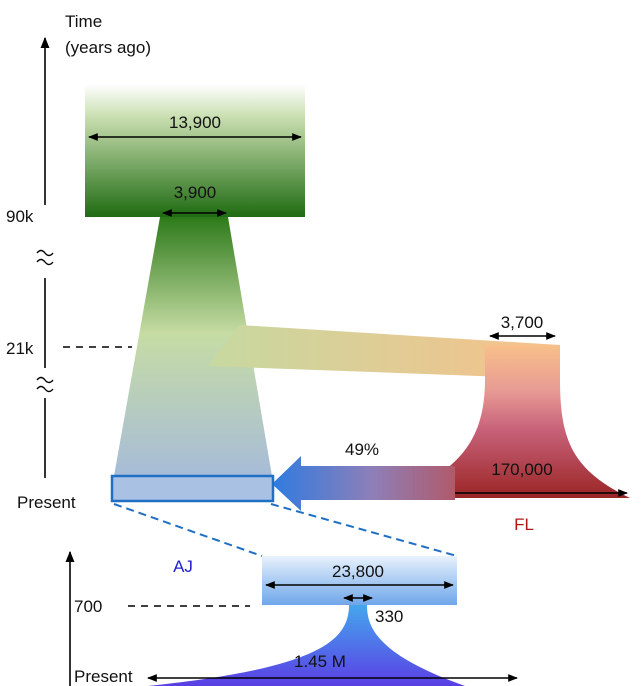 Image resolution: width=643 pixels, height=686 pixels. I want to click on tick-90k: 90k, so click(20, 216).